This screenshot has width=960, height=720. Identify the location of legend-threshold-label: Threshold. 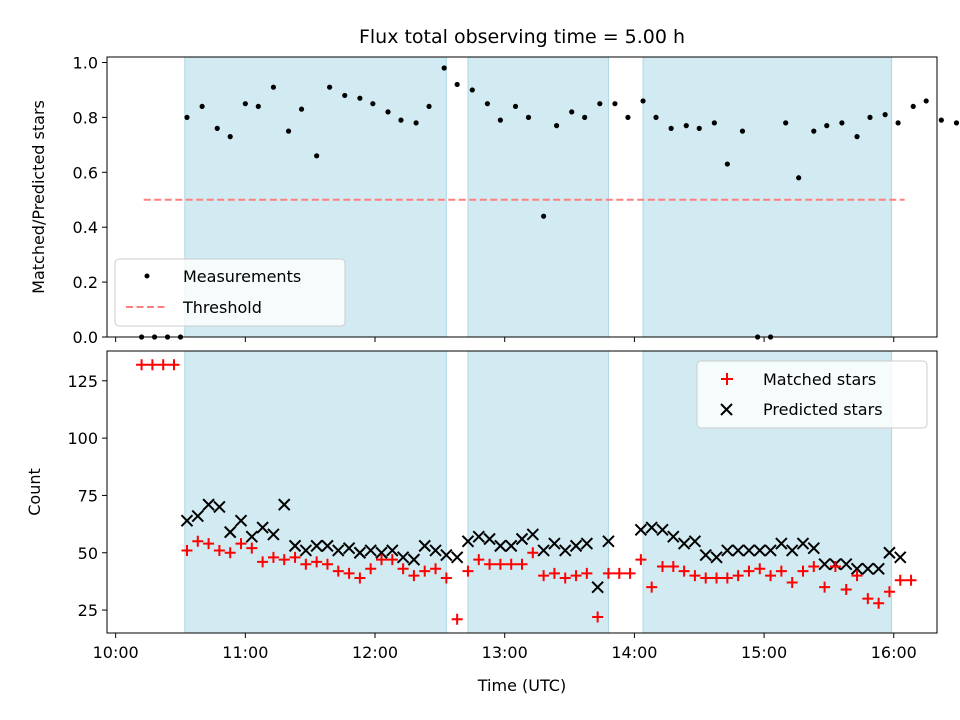
(222, 307).